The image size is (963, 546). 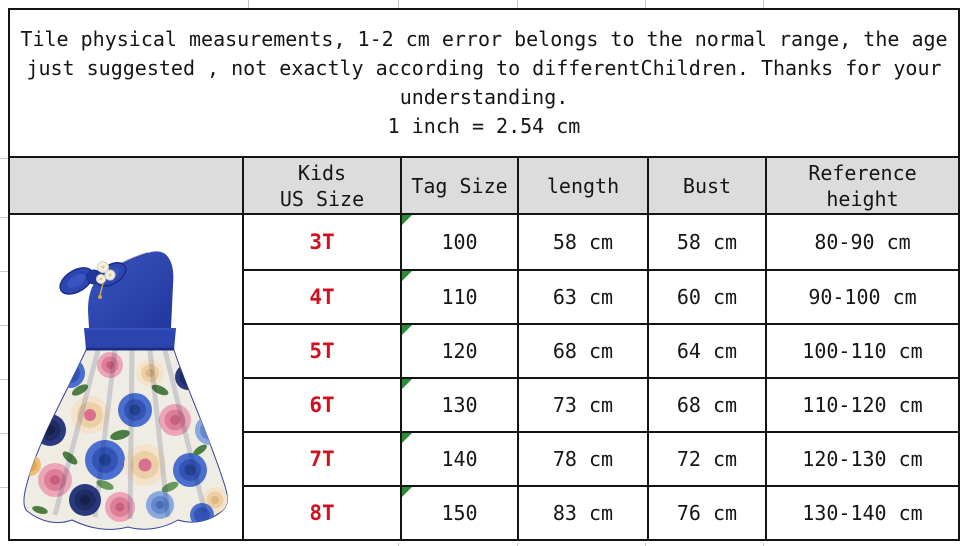 I want to click on size-cell: 7T, so click(x=321, y=458).